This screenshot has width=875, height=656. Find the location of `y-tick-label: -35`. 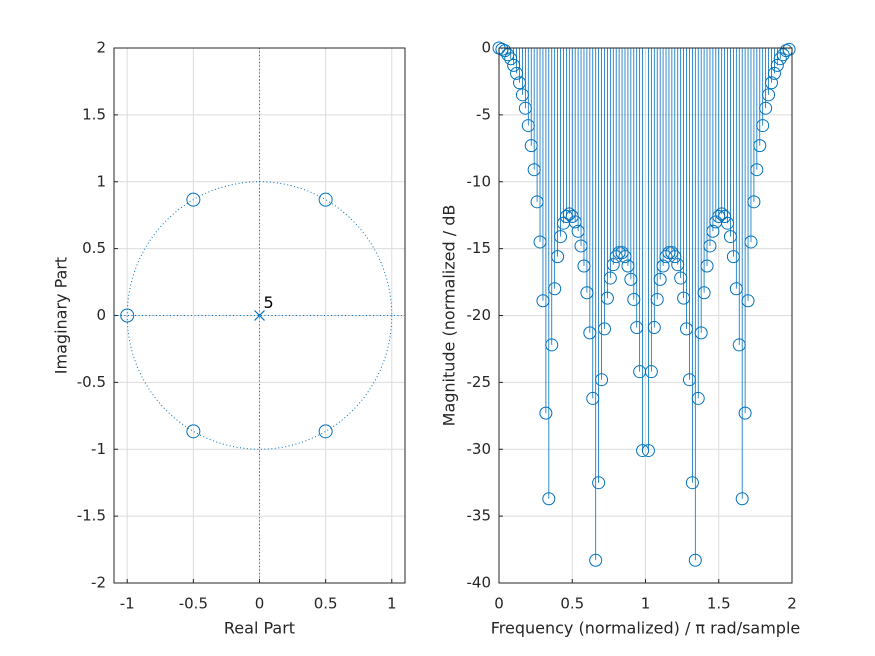

y-tick-label: -35 is located at coordinates (479, 516).